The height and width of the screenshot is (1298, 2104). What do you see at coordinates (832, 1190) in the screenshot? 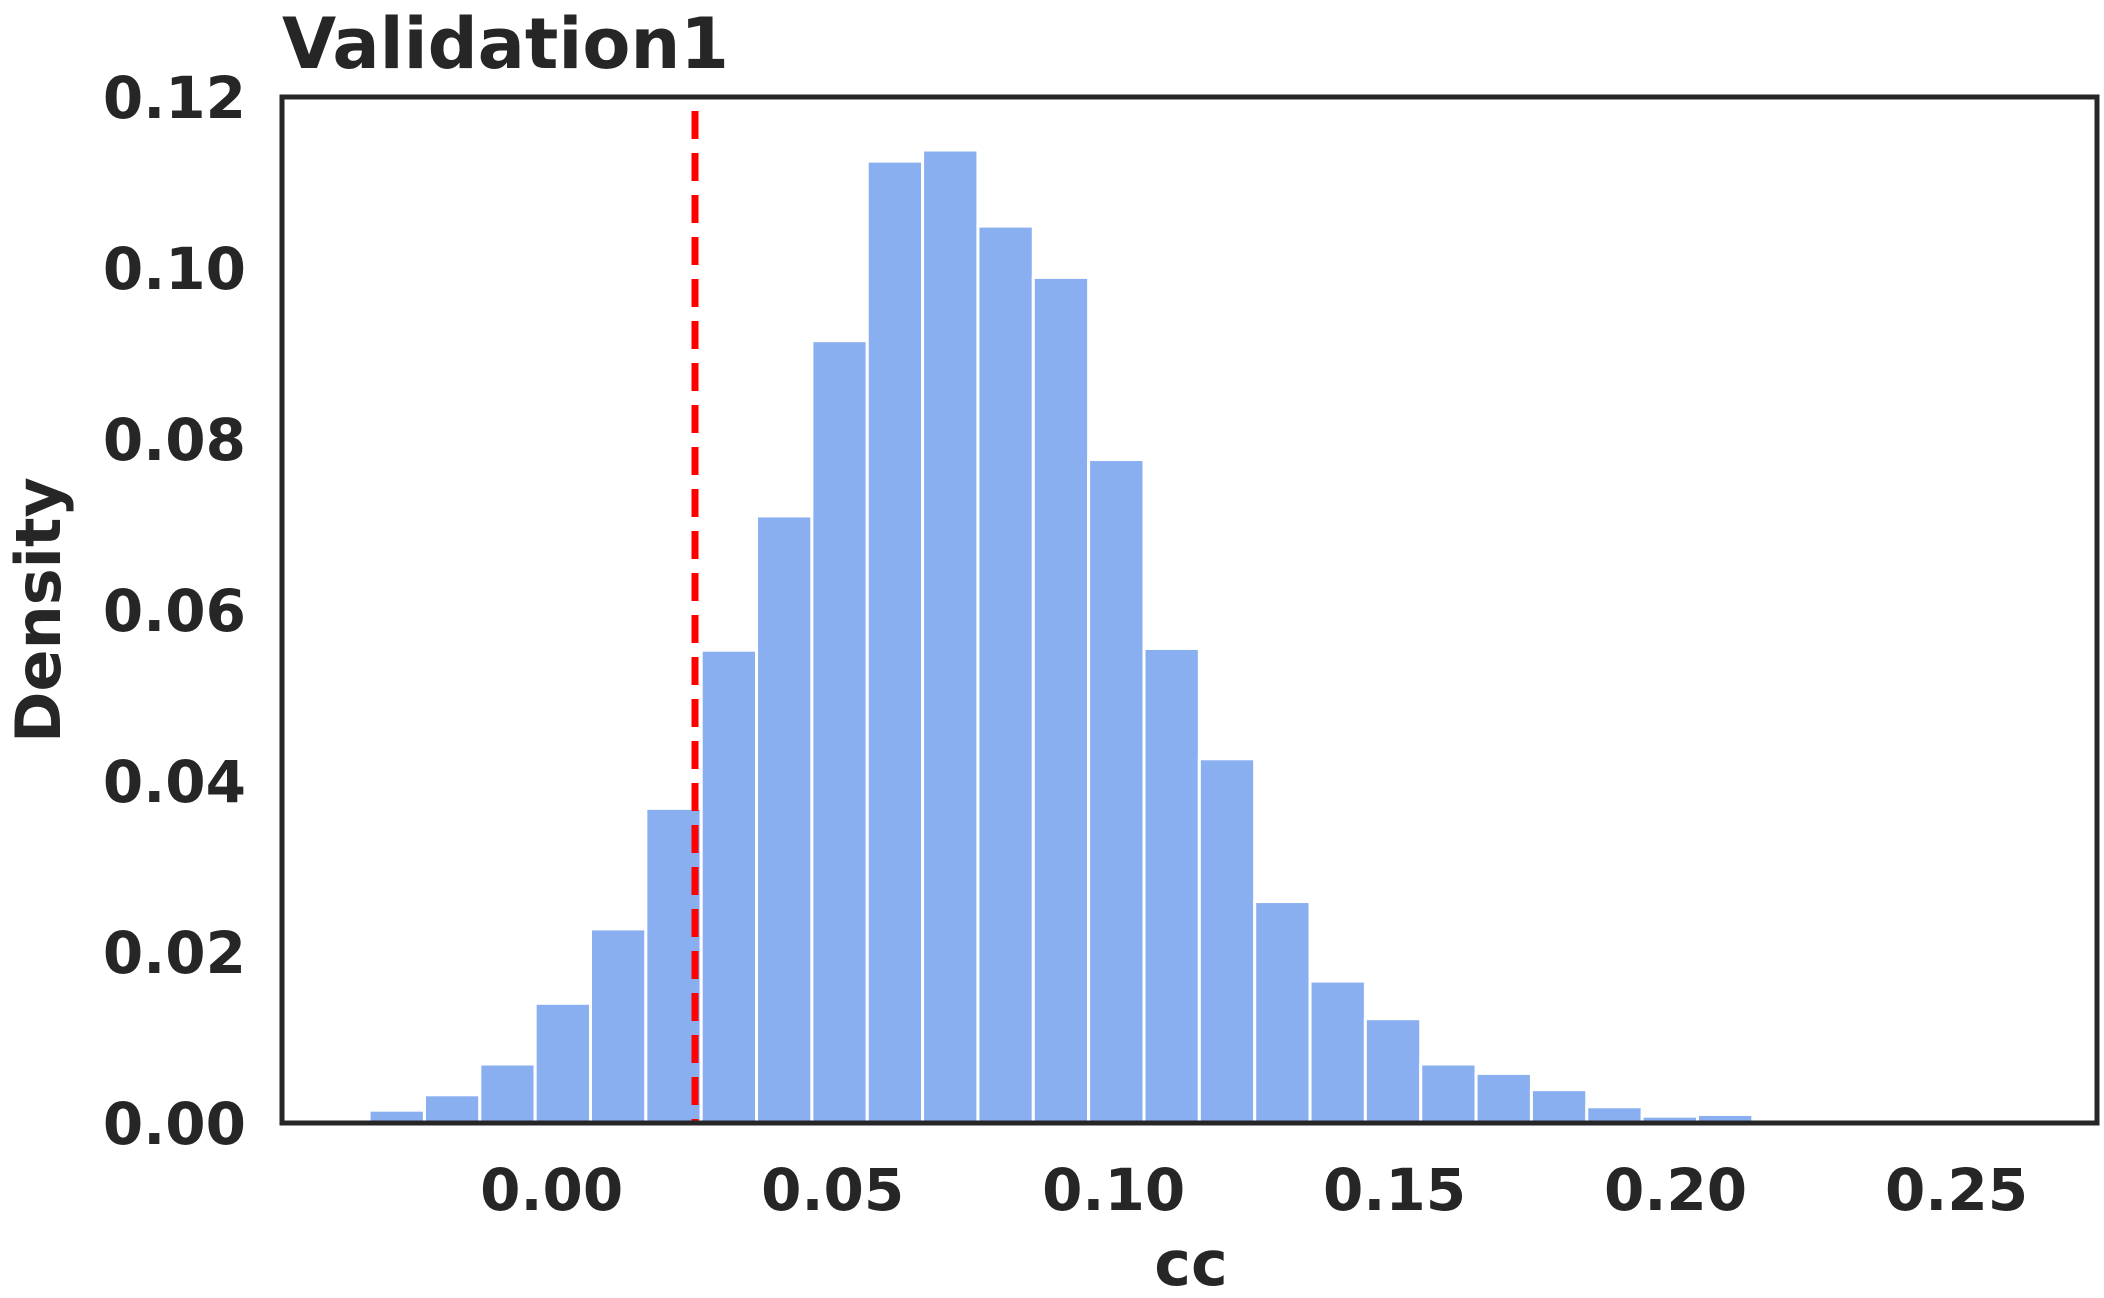
I see `x-tick-label: 0.05` at bounding box center [832, 1190].